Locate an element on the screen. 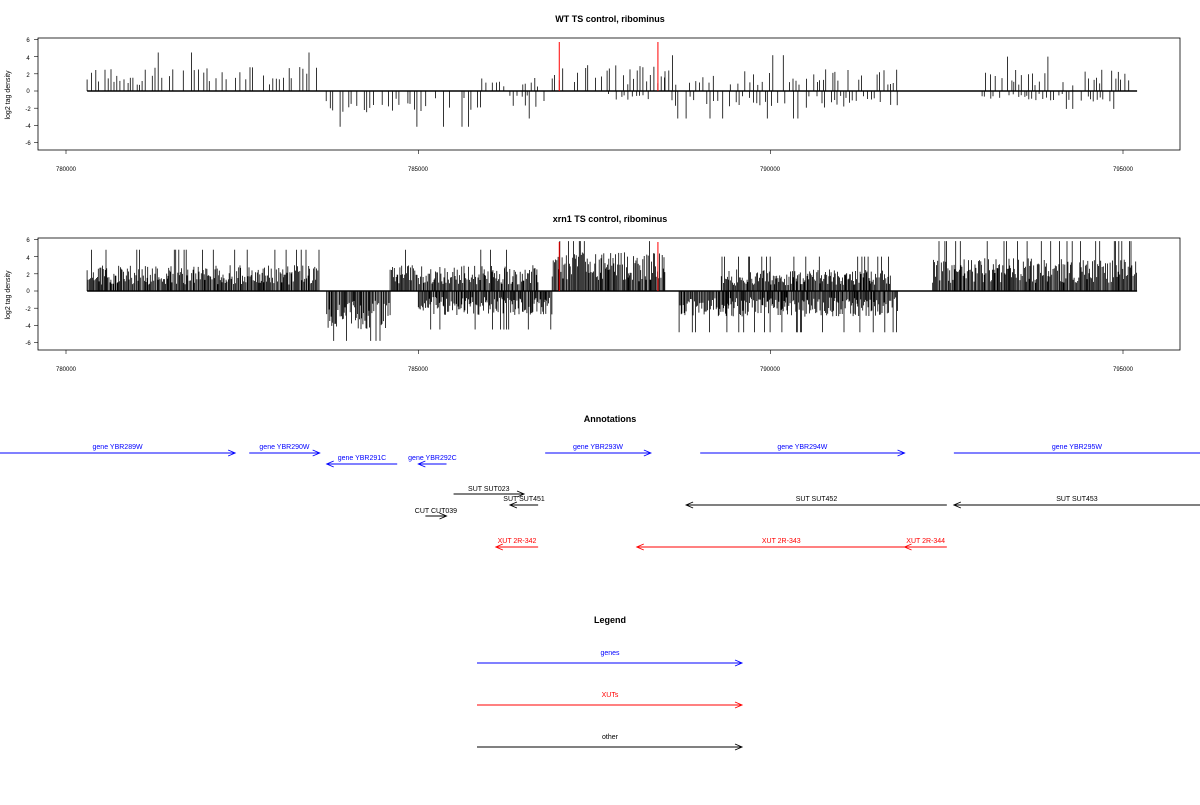  annotation-feature: CUT CUT039 is located at coordinates (436, 514).